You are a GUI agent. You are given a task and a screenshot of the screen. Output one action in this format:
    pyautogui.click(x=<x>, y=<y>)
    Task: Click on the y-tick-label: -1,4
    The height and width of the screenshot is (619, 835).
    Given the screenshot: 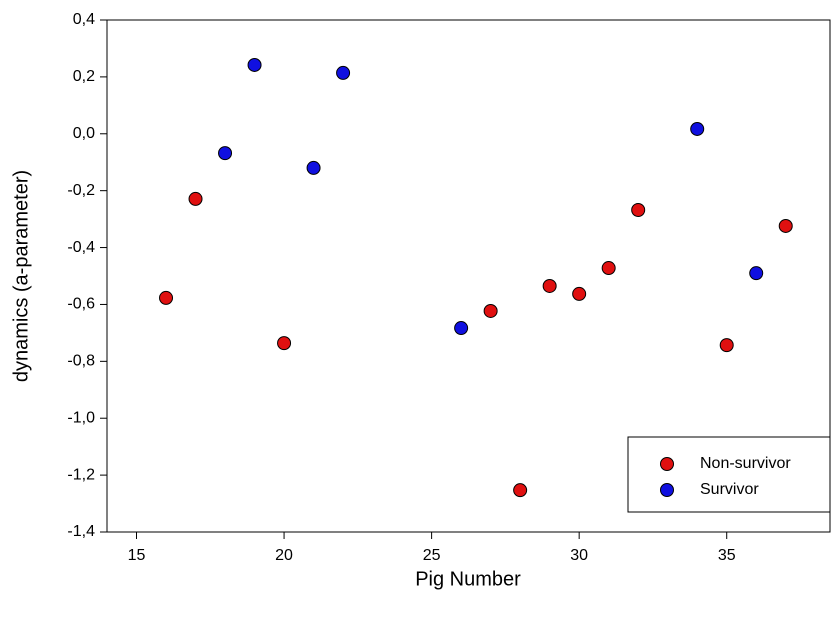 What is the action you would take?
    pyautogui.click(x=81, y=531)
    